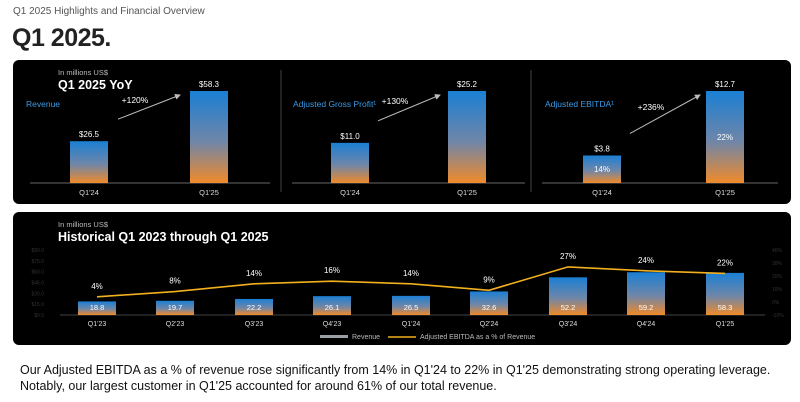 This screenshot has width=800, height=402. I want to click on hist-category-label-7: Q4'24, so click(646, 324).